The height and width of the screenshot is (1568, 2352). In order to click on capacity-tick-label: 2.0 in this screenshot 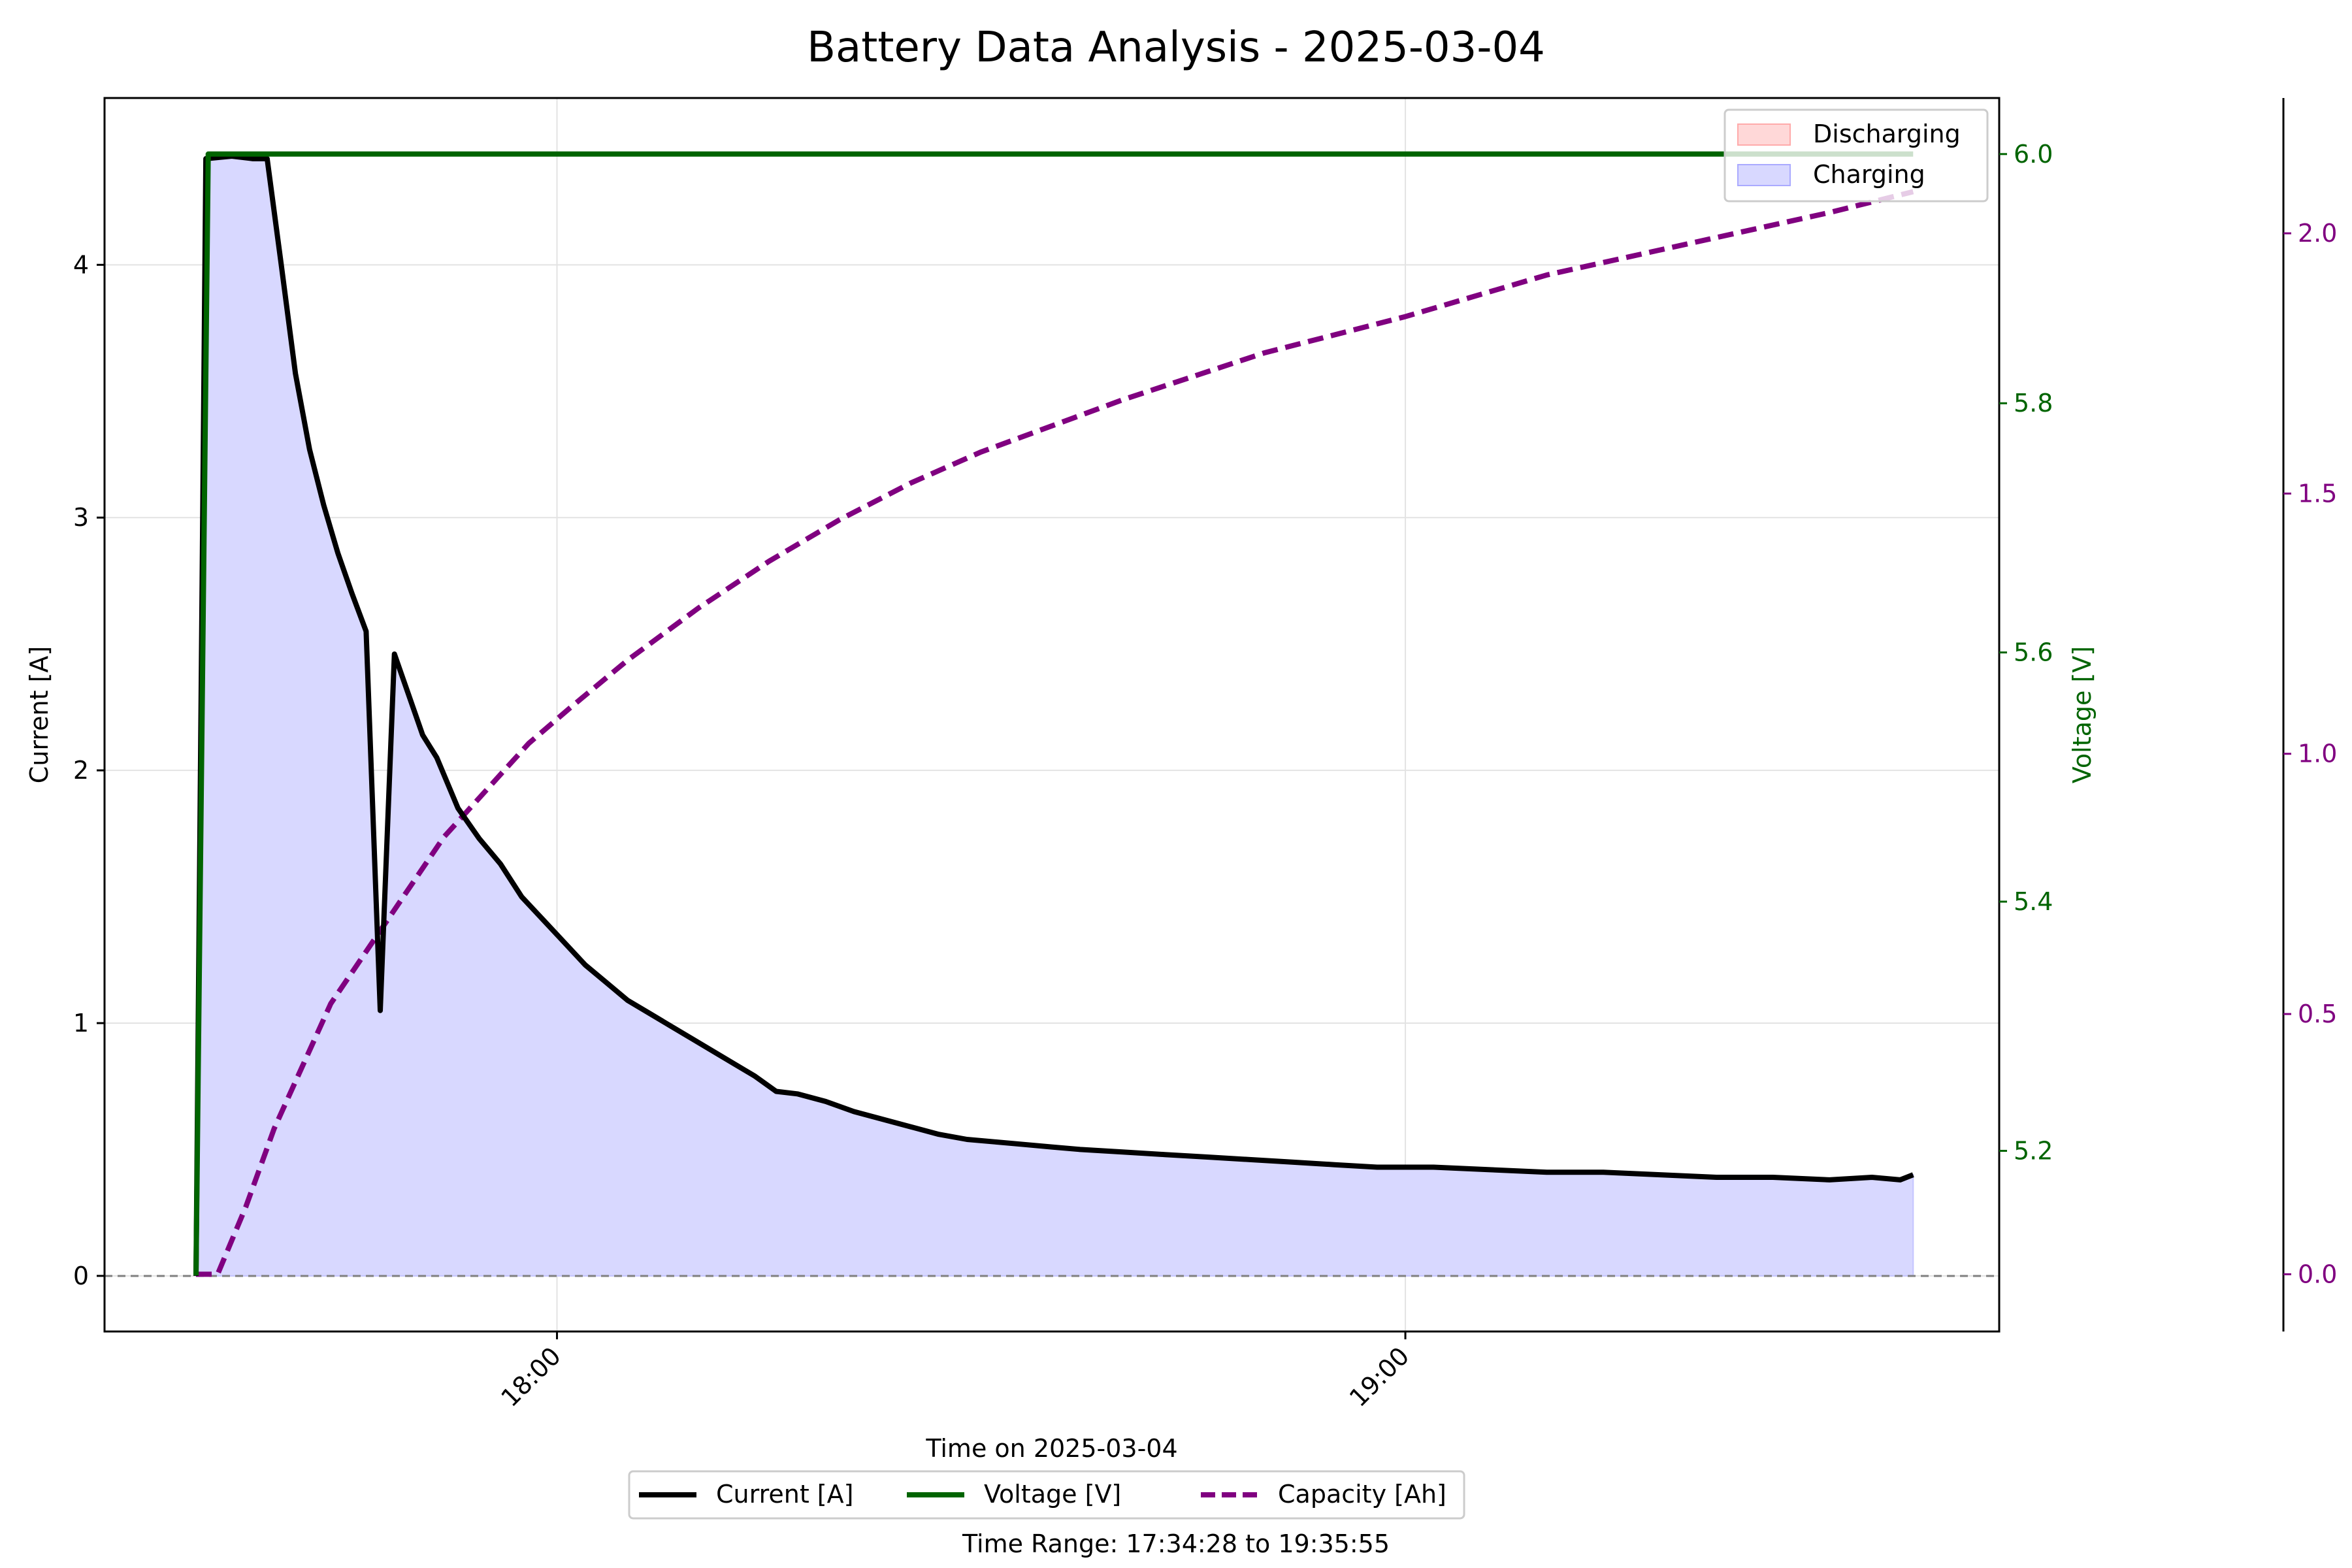, I will do `click(2317, 233)`.